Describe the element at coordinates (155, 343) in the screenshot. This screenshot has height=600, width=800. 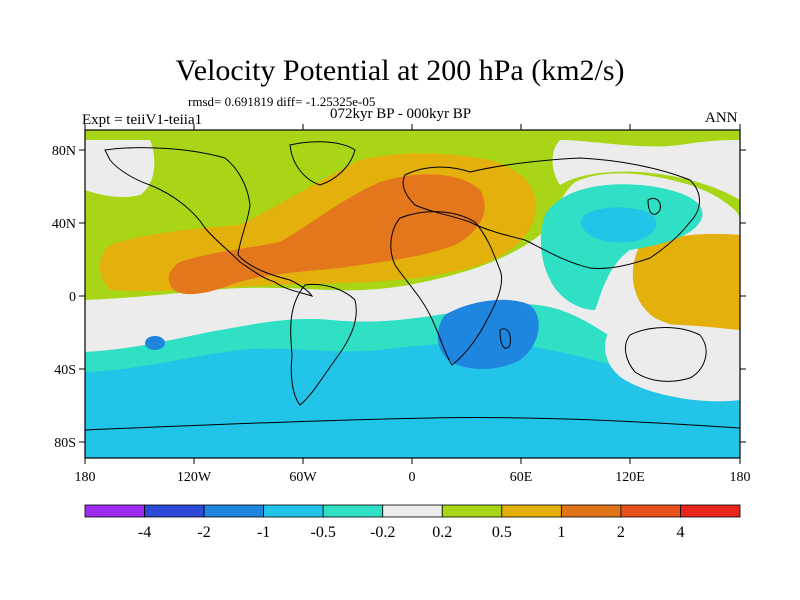
I see `contour-blue-spacific` at that location.